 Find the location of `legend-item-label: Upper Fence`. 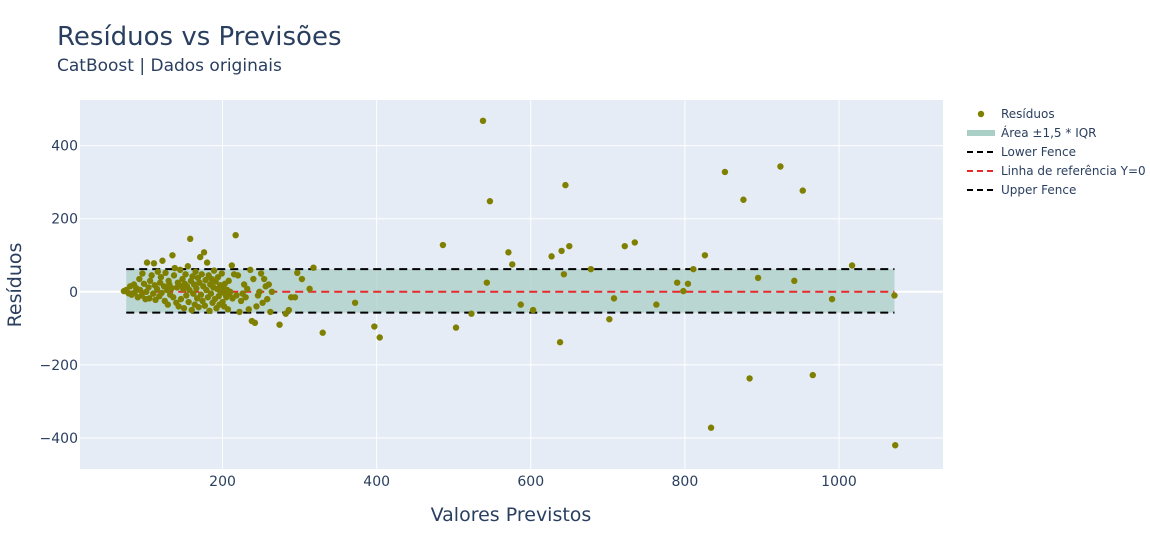

legend-item-label: Upper Fence is located at coordinates (1038, 190).